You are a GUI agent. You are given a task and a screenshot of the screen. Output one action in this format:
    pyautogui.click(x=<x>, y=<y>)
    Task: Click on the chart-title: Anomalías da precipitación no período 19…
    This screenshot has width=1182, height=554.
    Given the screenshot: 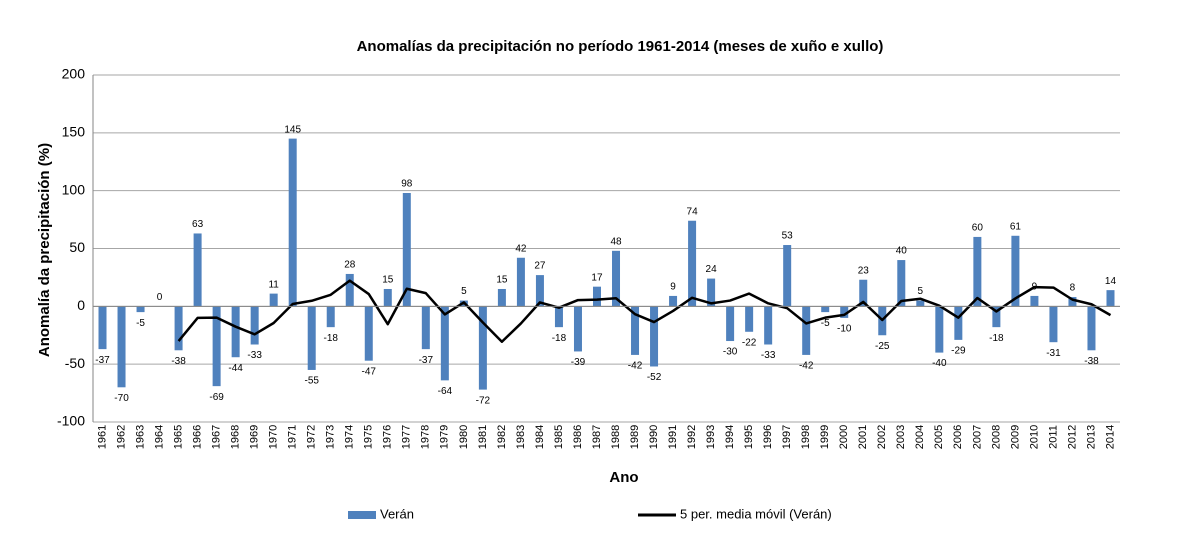 What is the action you would take?
    pyautogui.click(x=620, y=46)
    